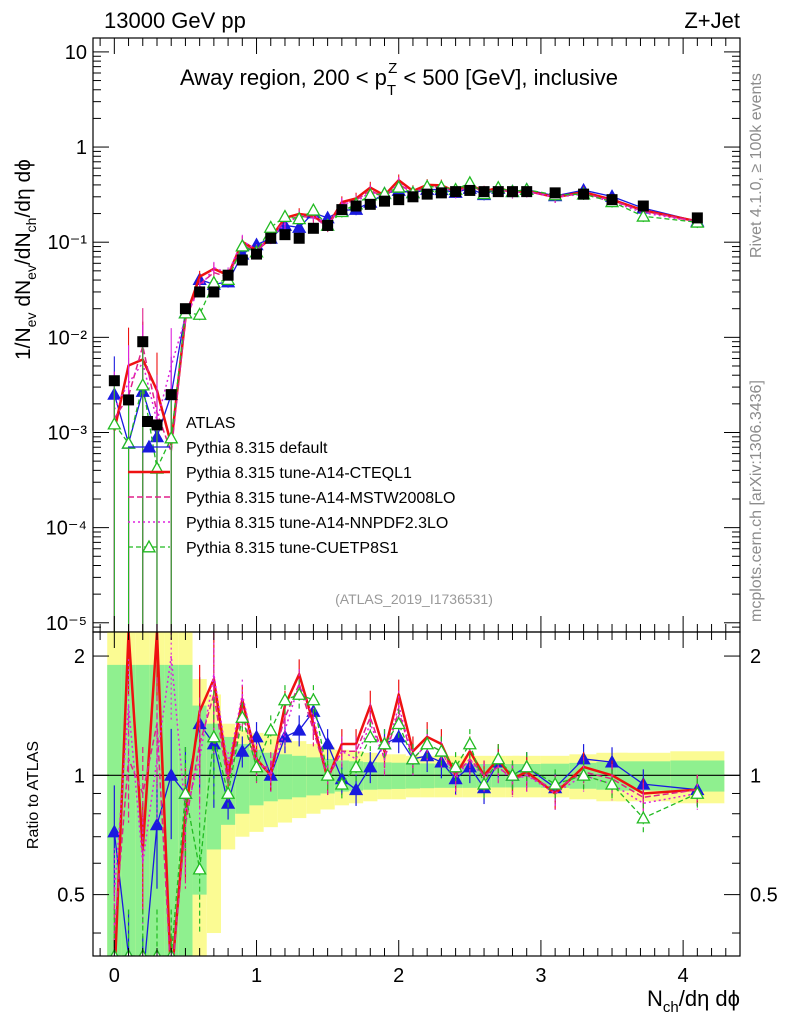 This screenshot has width=786, height=1024. I want to click on legend-label-default: Pythia 8.315 default, so click(257, 448).